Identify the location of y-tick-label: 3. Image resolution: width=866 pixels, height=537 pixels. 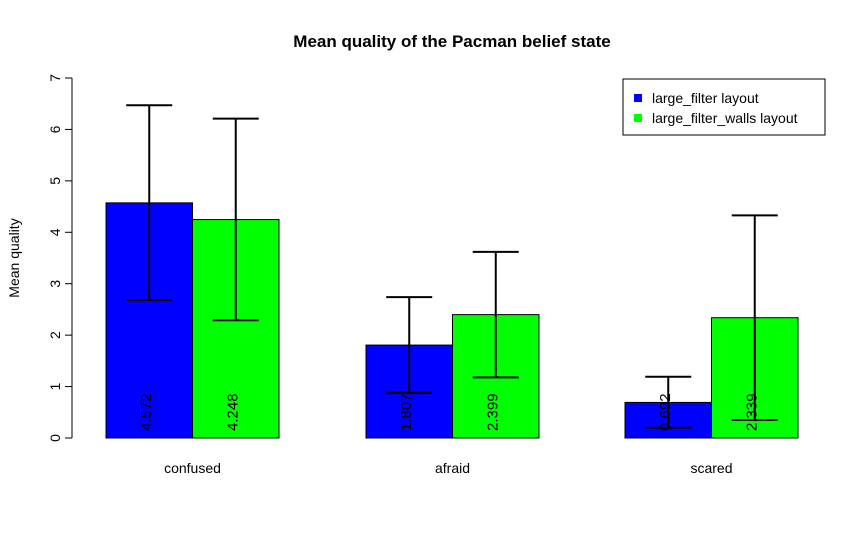
(55, 284).